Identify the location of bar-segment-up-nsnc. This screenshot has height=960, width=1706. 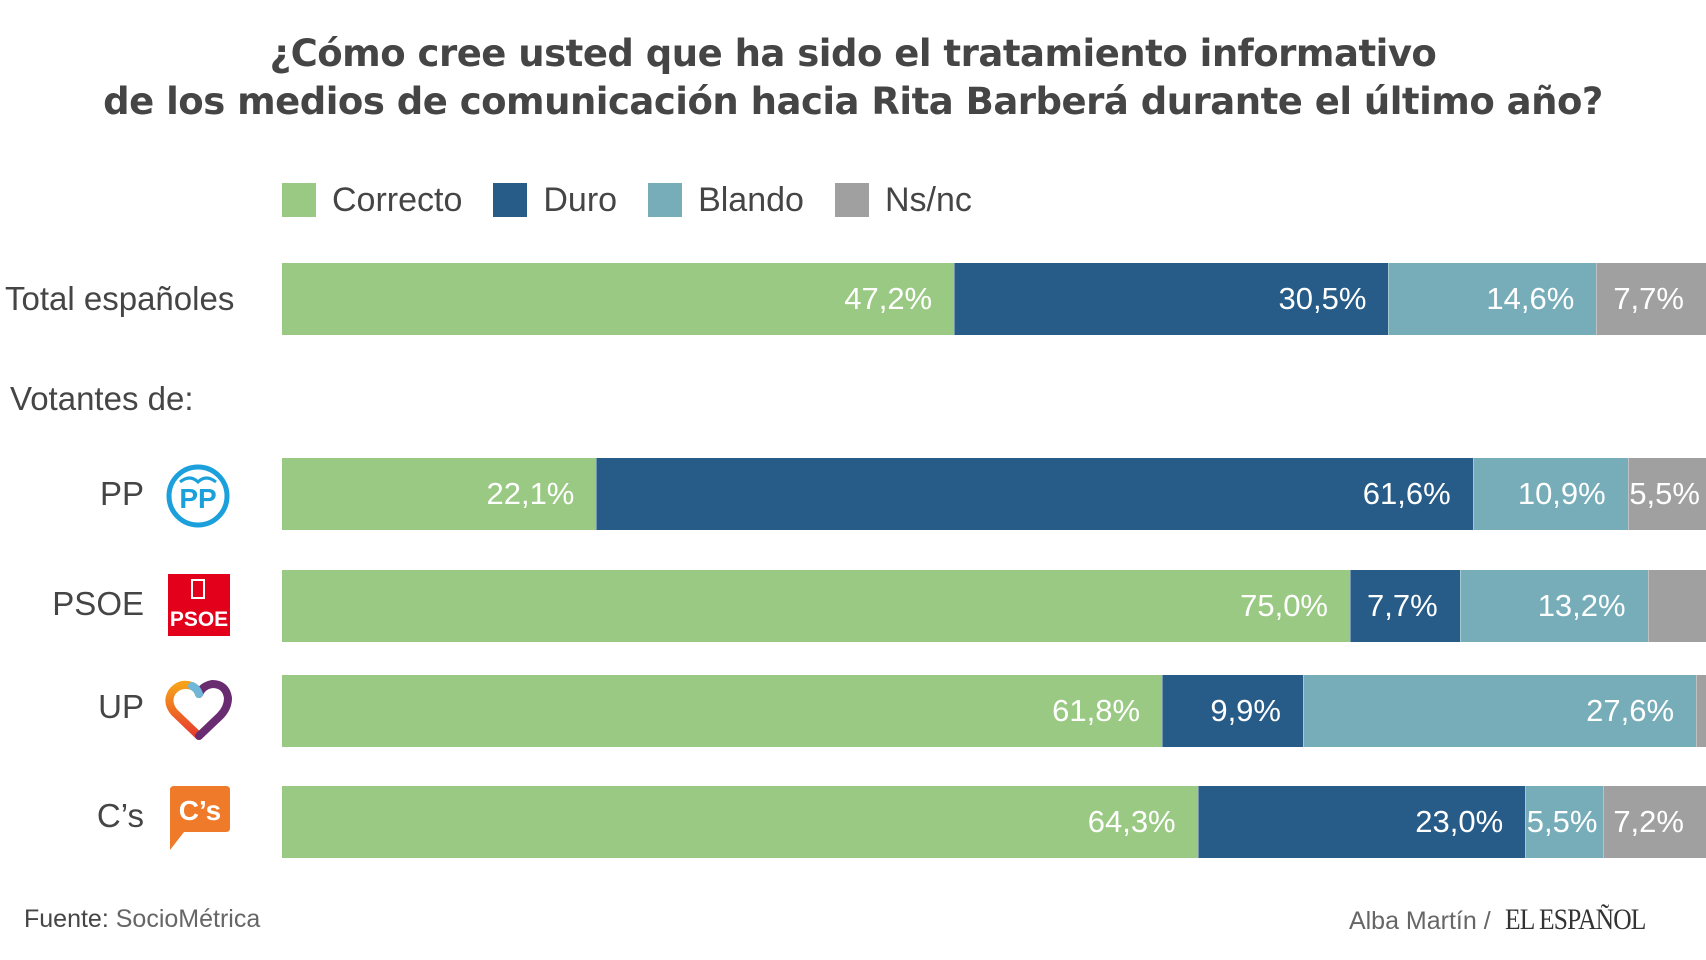
(1701, 711).